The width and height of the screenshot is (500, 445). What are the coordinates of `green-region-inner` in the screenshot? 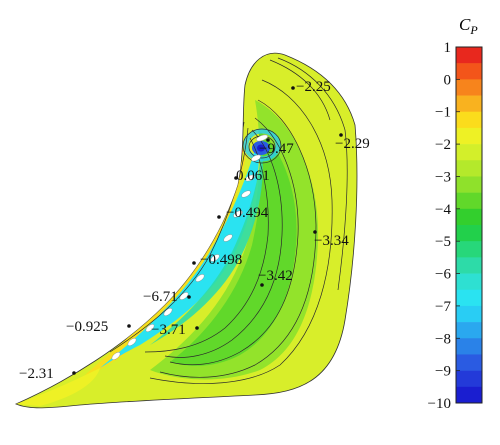 It's located at (233, 248).